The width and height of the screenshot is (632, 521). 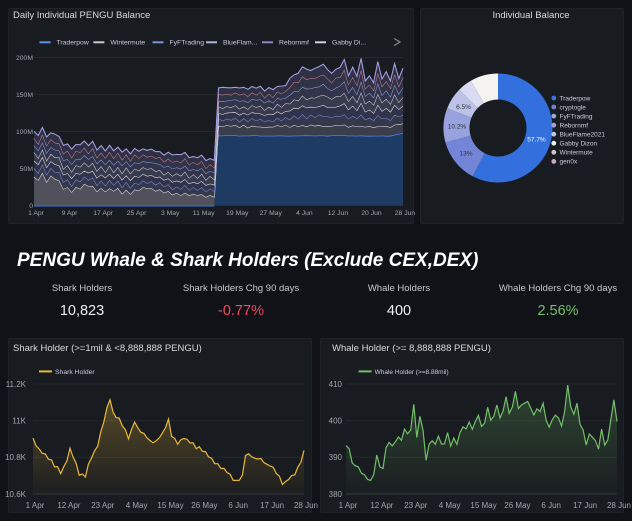 I want to click on svg-text: 400, so click(x=336, y=421).